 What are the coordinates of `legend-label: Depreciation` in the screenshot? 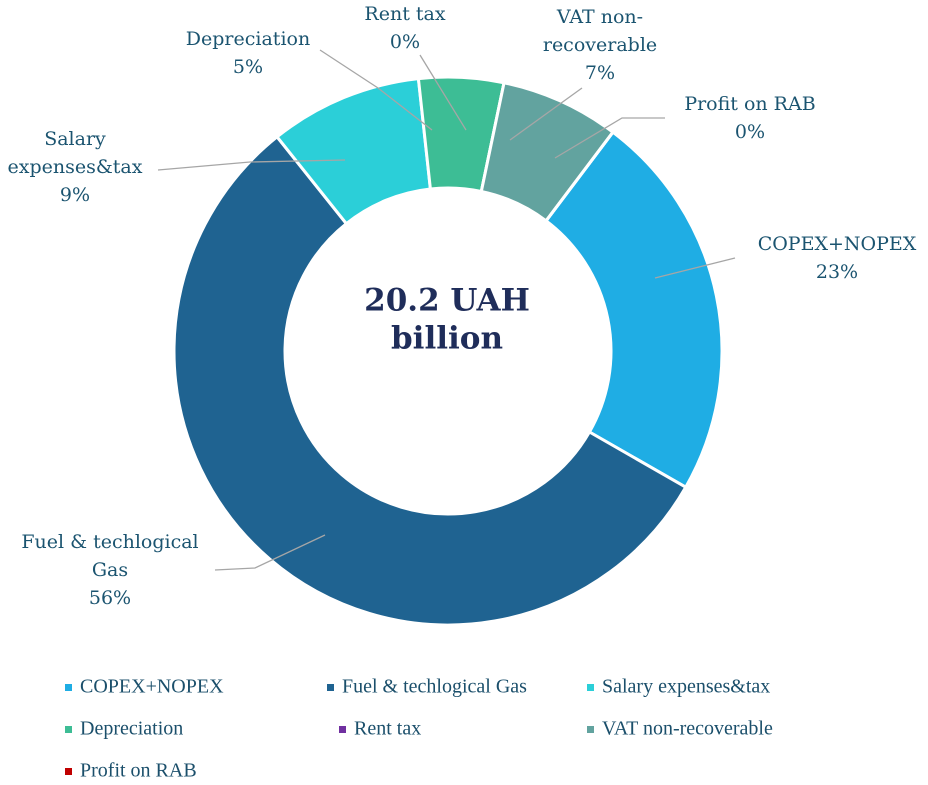 It's located at (131, 729).